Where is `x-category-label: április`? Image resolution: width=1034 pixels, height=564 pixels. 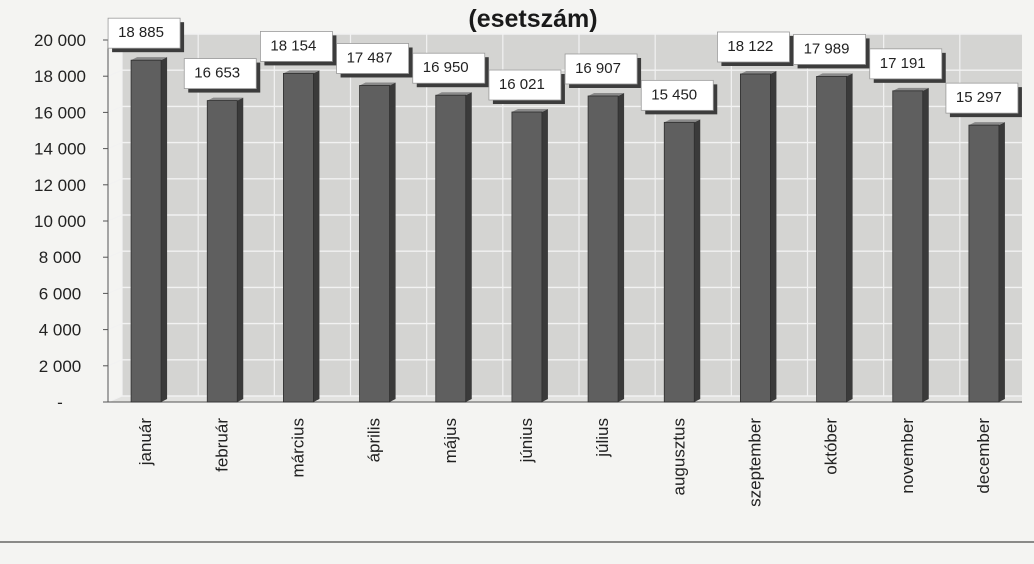
x-category-label: április is located at coordinates (374, 440).